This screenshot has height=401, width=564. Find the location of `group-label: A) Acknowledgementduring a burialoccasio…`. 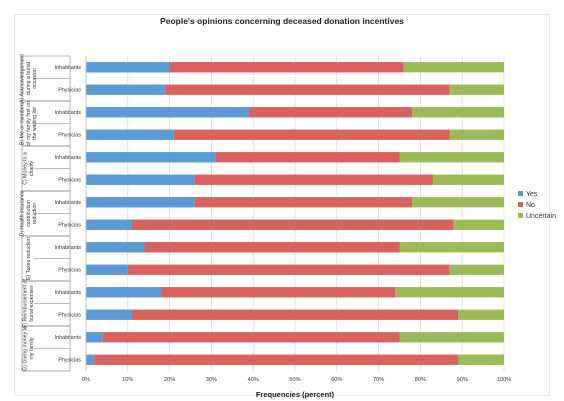

group-label: A) Acknowledgementduring a burialoccasio… is located at coordinates (29, 78).